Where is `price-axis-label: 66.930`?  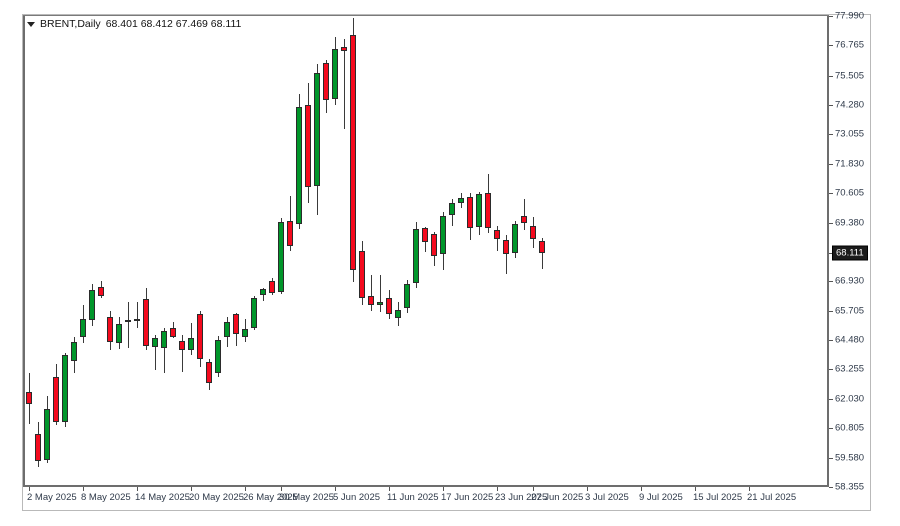 price-axis-label: 66.930 is located at coordinates (850, 281).